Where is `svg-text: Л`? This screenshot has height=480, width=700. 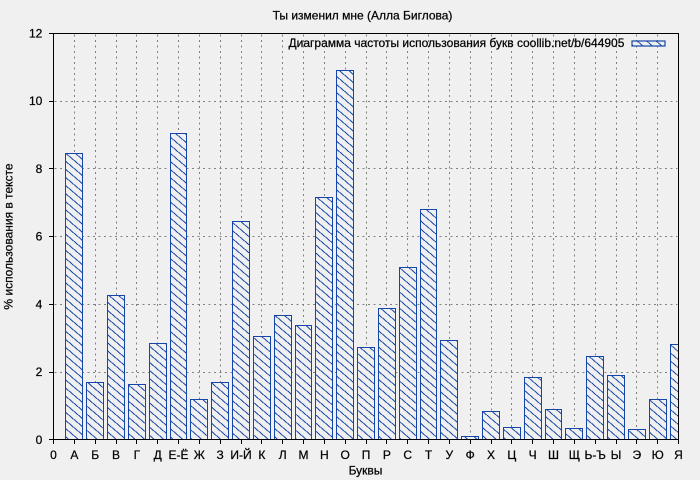 svg-text: Л is located at coordinates (283, 455).